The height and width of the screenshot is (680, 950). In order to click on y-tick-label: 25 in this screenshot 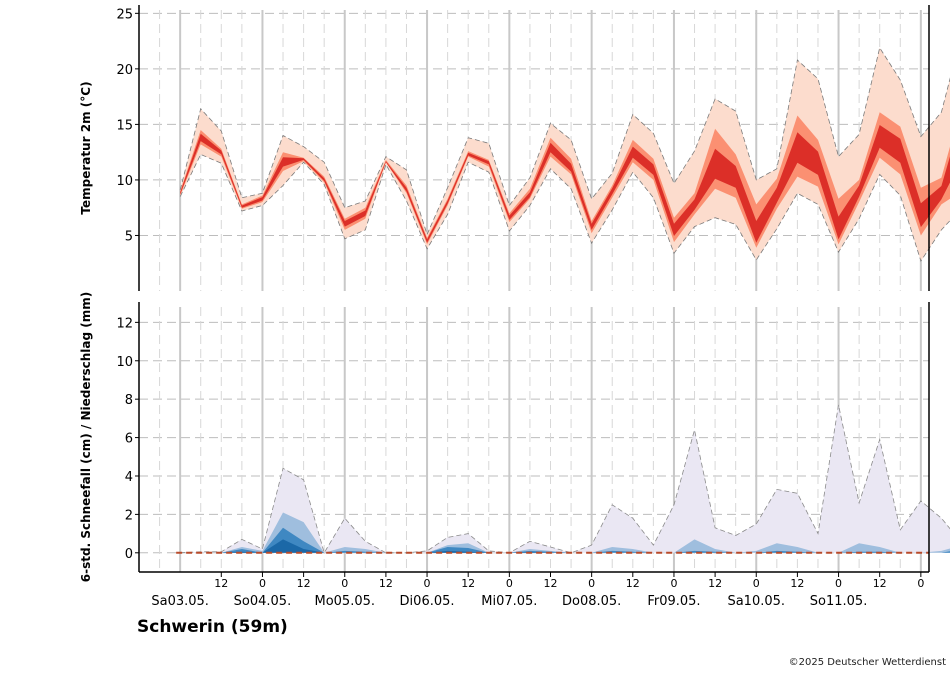, I will do `click(124, 14)`.